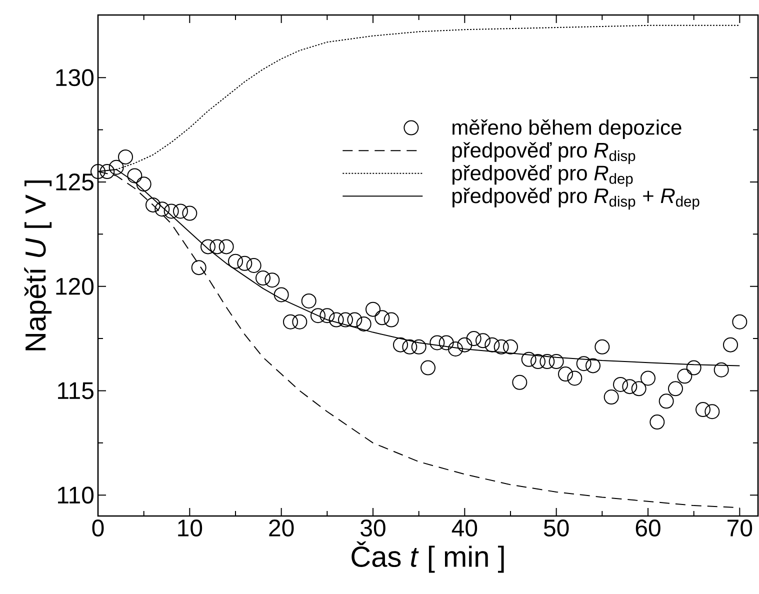  What do you see at coordinates (740, 528) in the screenshot?
I see `x-tick-label: 70` at bounding box center [740, 528].